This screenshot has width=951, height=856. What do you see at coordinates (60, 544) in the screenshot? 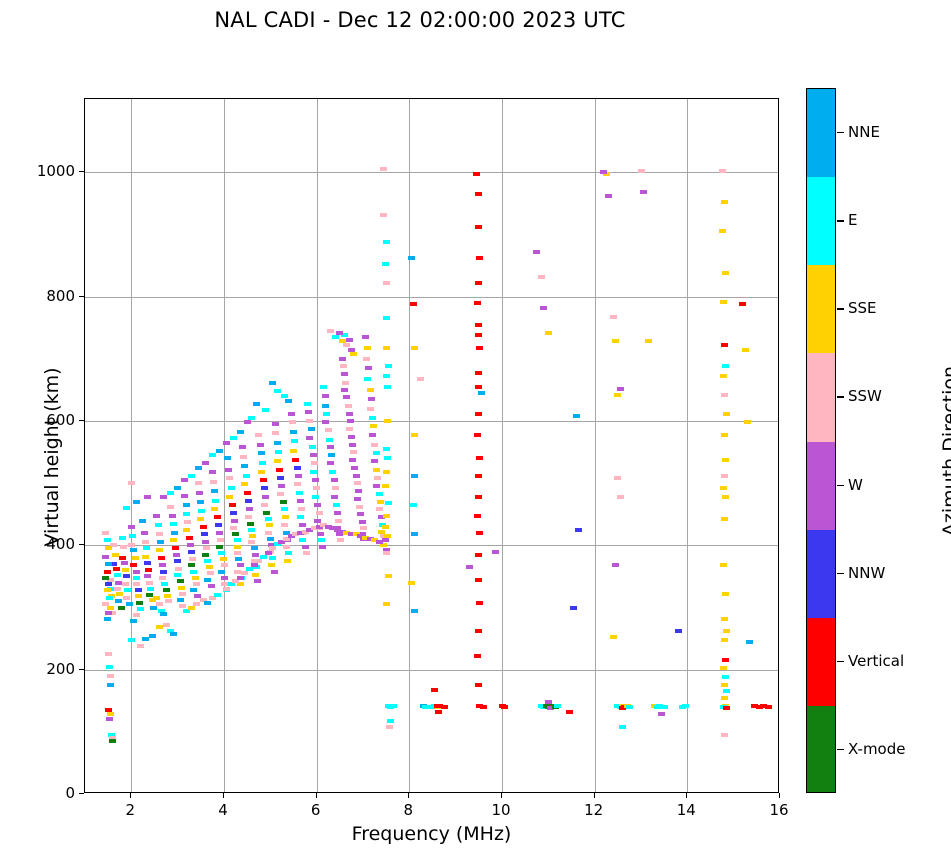
I see `y-axis-tick-label: 400` at bounding box center [60, 544].